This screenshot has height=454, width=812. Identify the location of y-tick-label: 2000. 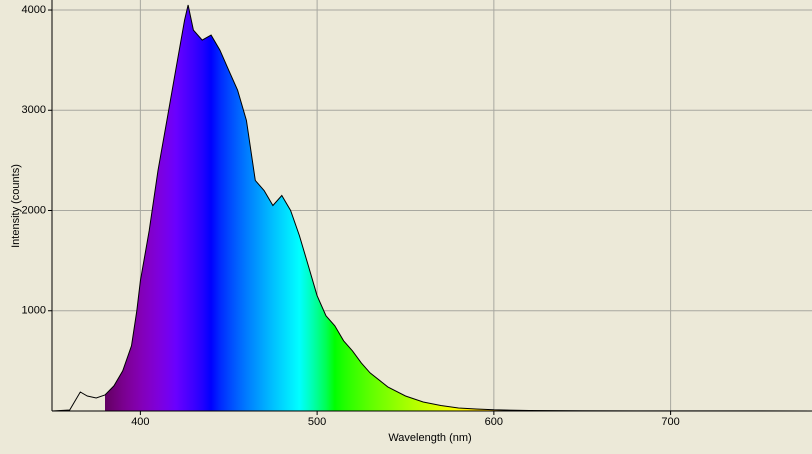
(34, 210).